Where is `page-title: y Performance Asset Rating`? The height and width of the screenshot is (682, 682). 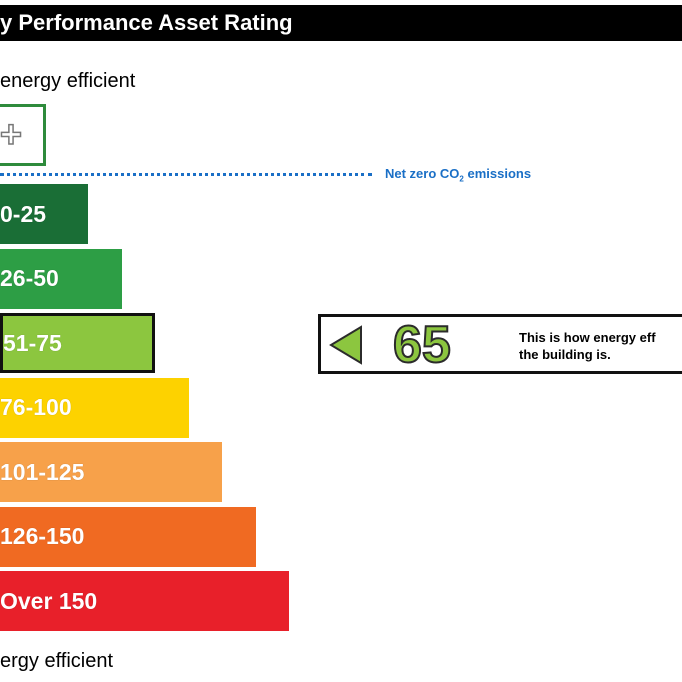
page-title: y Performance Asset Rating is located at coordinates (341, 23).